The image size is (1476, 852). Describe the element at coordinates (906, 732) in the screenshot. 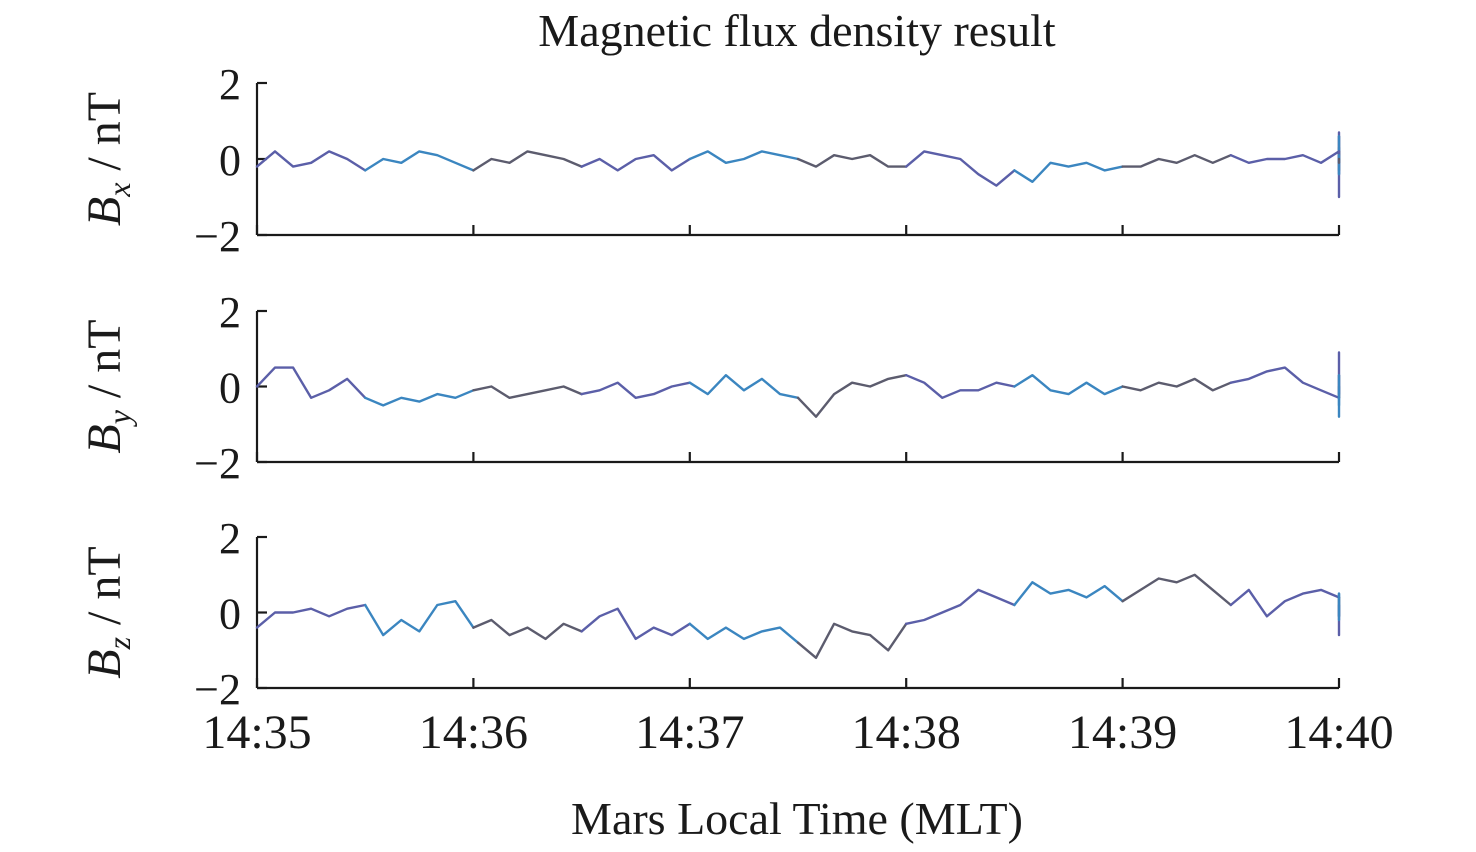

I see `x-tick-label: 14:38` at that location.